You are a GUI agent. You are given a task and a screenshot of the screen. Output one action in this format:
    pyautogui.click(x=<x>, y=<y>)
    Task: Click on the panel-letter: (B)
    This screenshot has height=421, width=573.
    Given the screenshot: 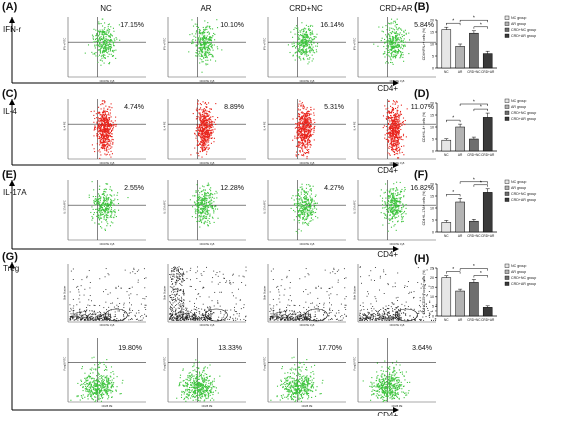 What is the action you would take?
    pyautogui.click(x=422, y=7)
    